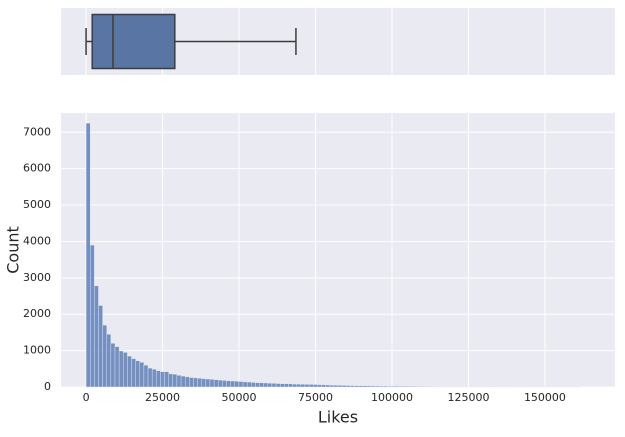  I want to click on y-tick-label: 2000, so click(37, 313).